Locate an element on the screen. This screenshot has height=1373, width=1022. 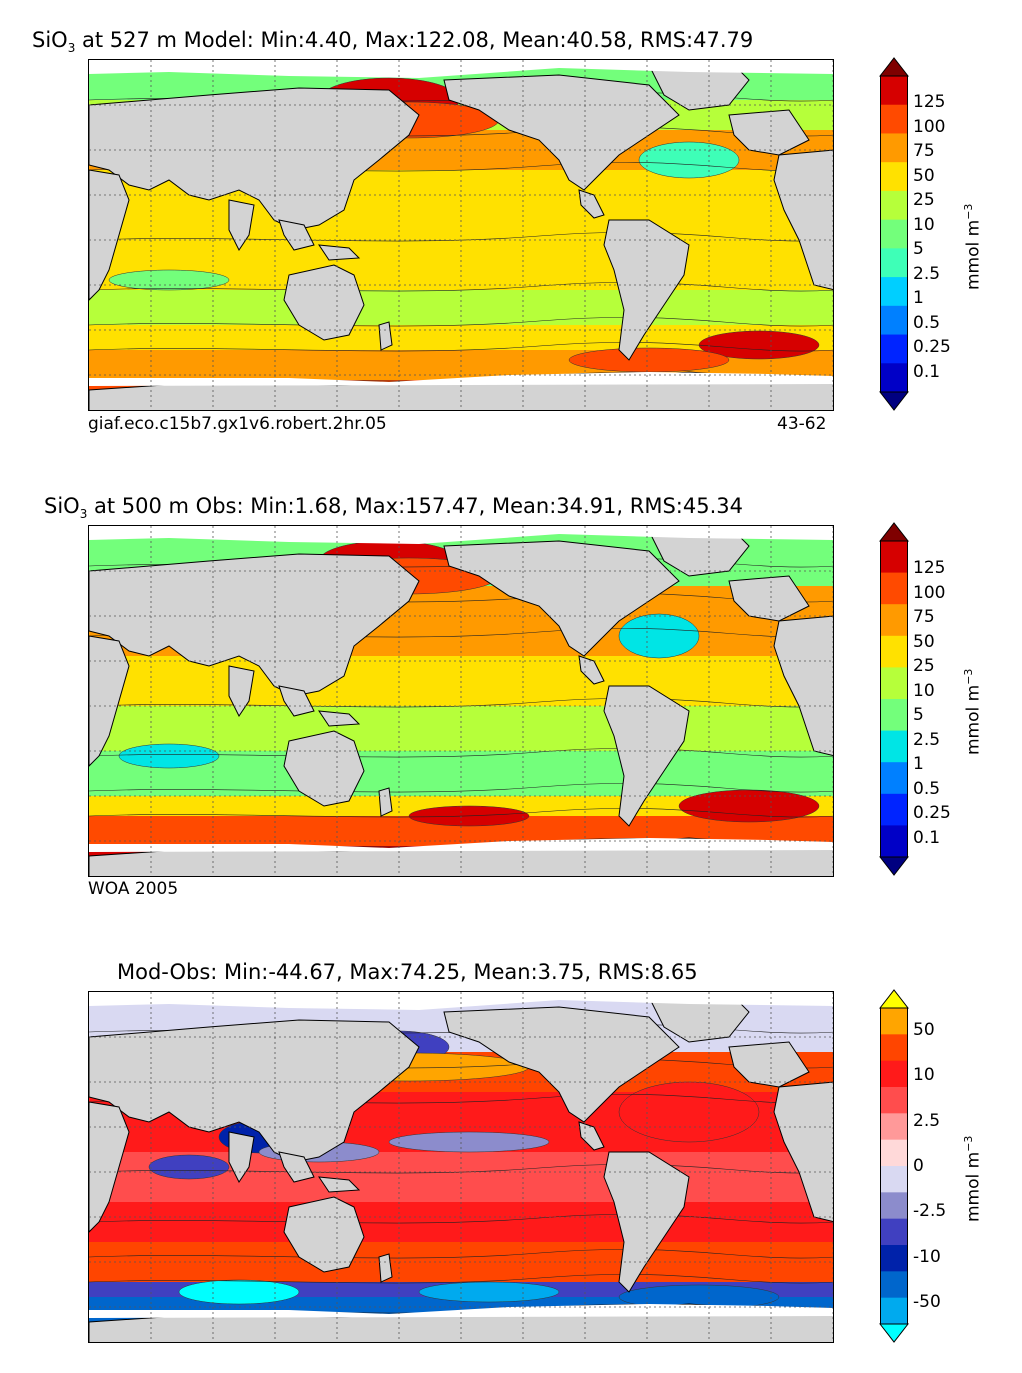
obs-source: WOA 2005 is located at coordinates (133, 889).